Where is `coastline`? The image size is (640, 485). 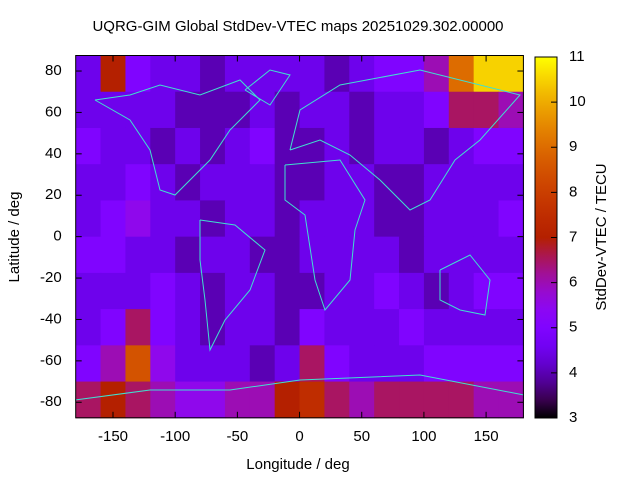 coastline is located at coordinates (267, 87).